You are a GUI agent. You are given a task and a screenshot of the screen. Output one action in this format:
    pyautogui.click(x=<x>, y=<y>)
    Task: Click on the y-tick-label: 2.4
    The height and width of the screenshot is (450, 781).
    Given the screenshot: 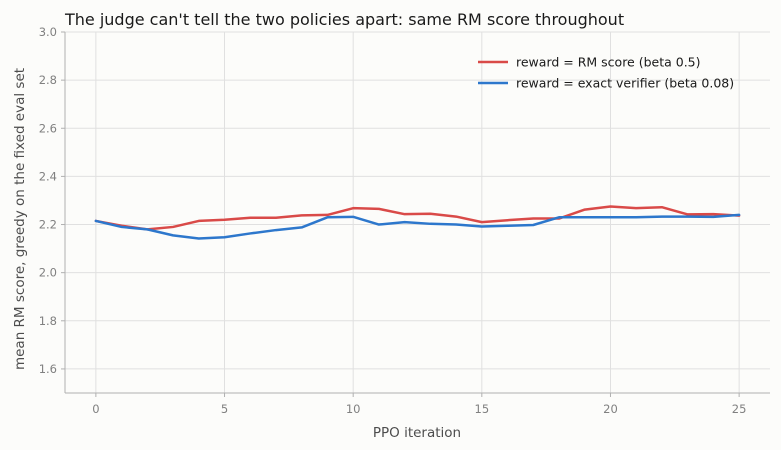 What is the action you would take?
    pyautogui.click(x=48, y=176)
    